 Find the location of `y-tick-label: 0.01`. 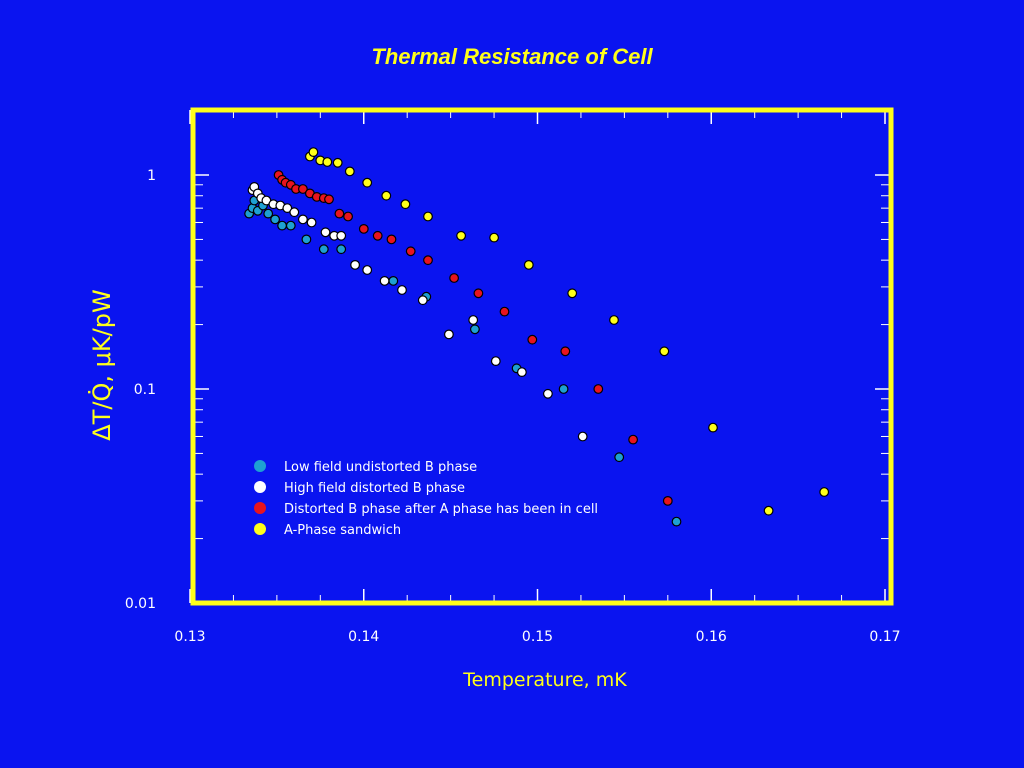

y-tick-label: 0.01 is located at coordinates (140, 604).